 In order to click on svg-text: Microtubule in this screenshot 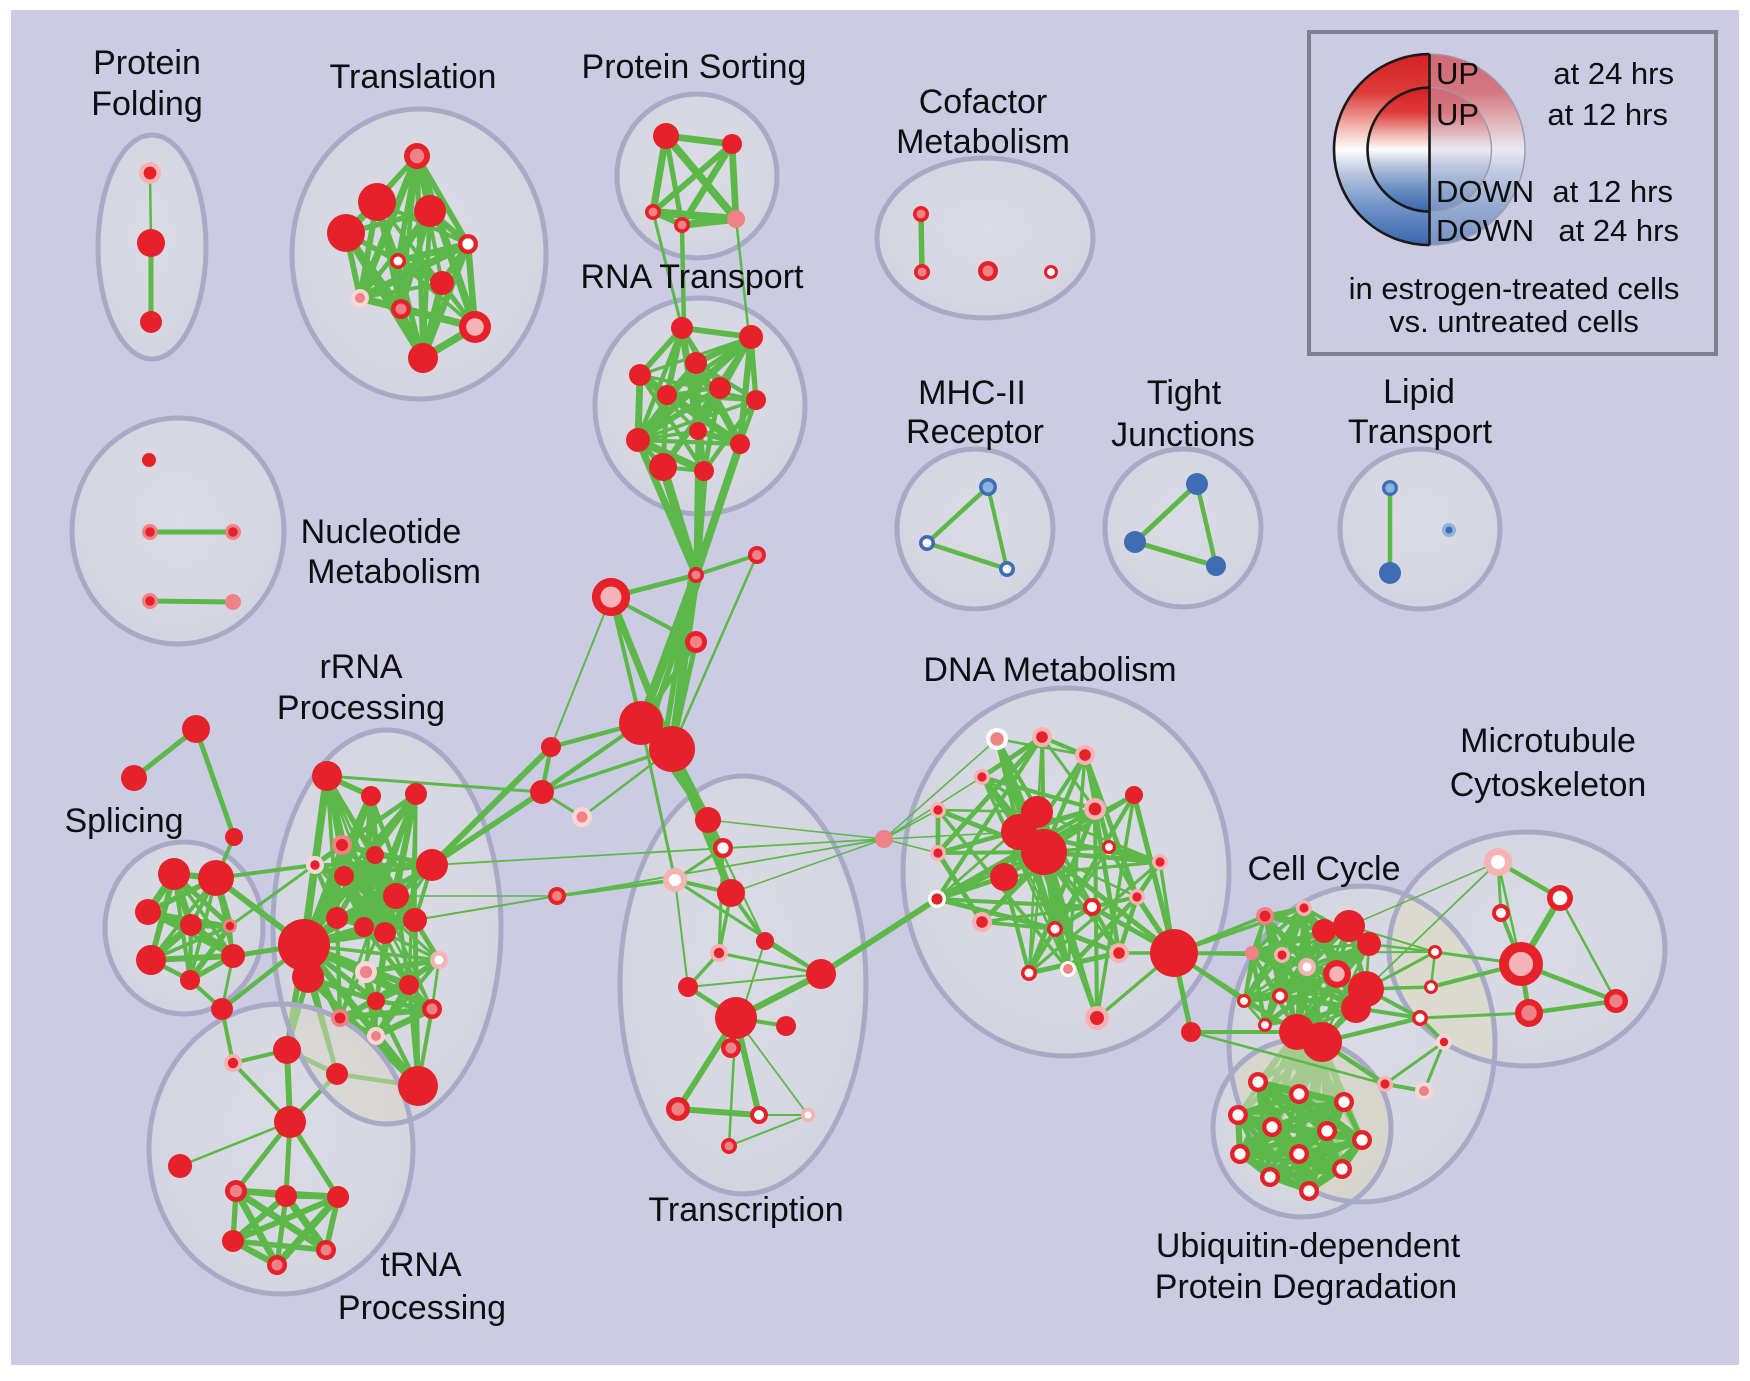, I will do `click(1548, 741)`.